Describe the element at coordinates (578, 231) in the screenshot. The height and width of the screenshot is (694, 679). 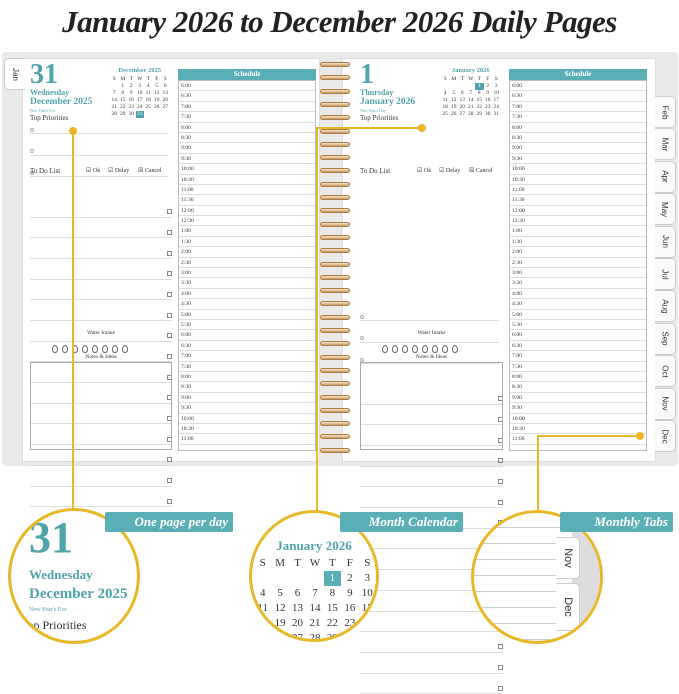
I see `schedule-slot: 1:00` at that location.